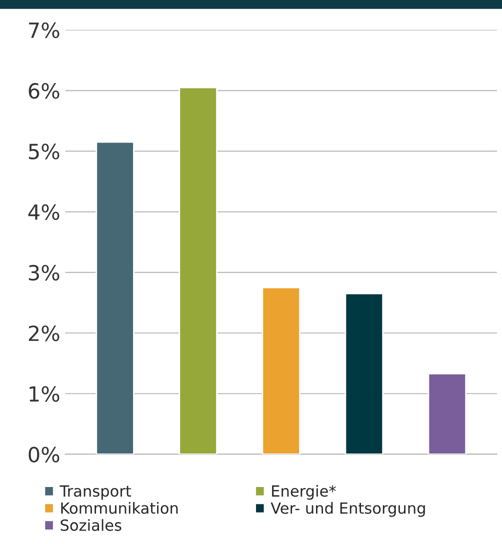  What do you see at coordinates (45, 394) in the screenshot?
I see `y-tick-label: 1%` at bounding box center [45, 394].